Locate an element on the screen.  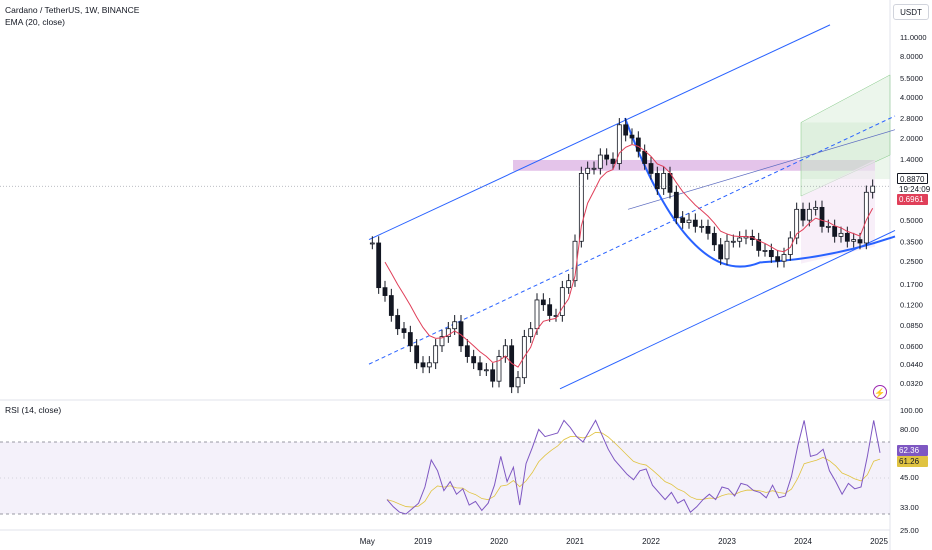
rsi-ma-value-badge: 61.26 is located at coordinates (912, 461).